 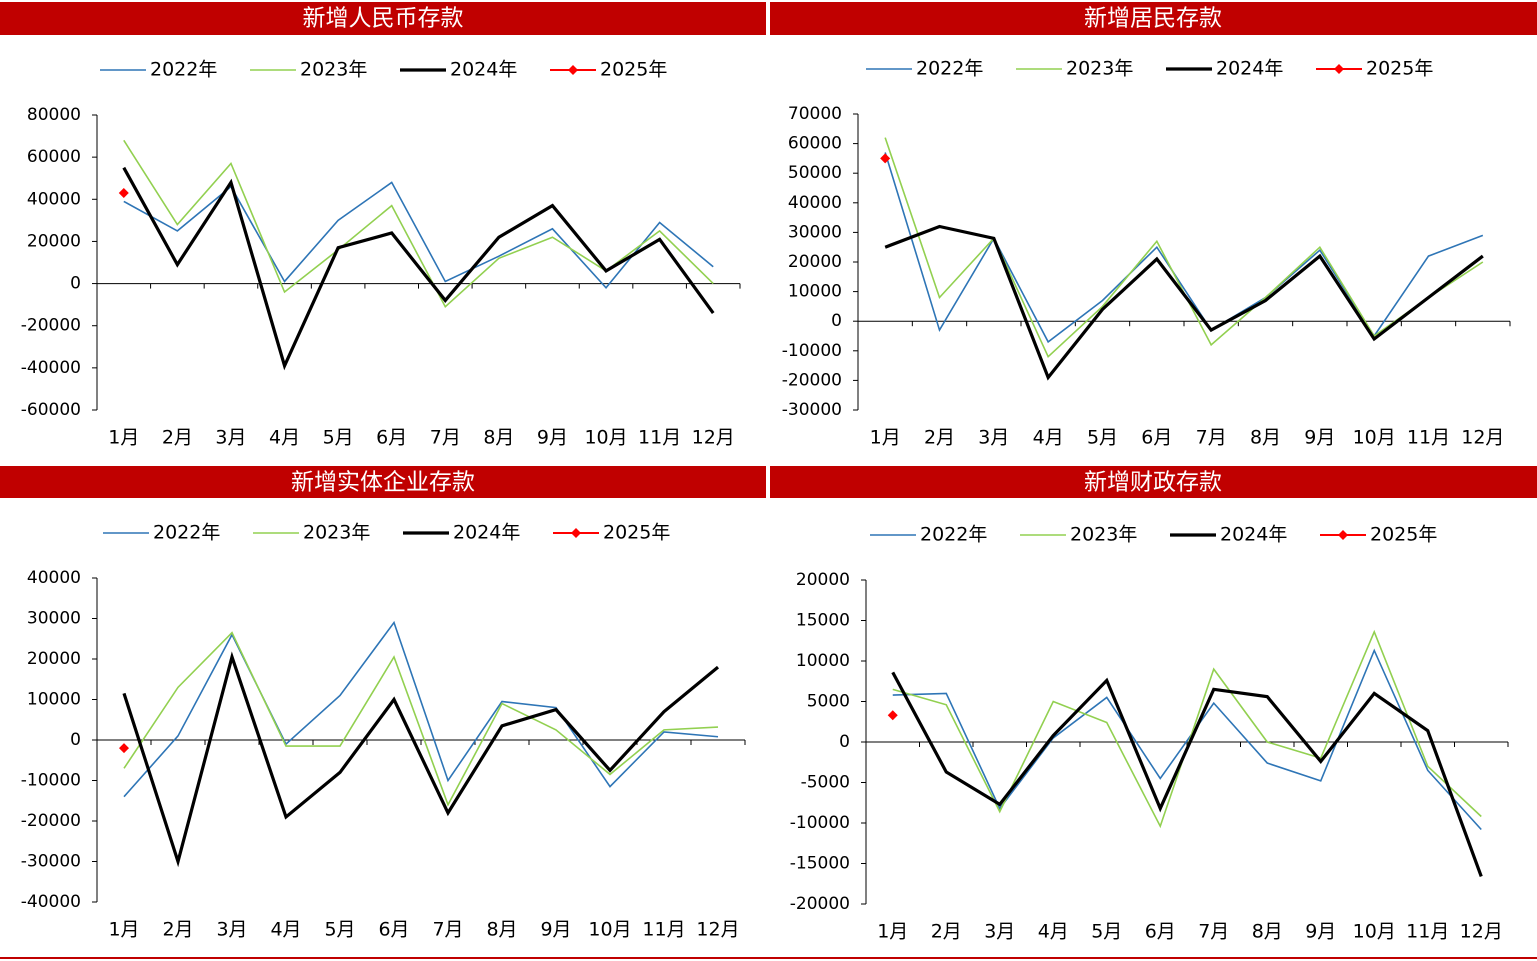 I want to click on y-tick-label: -10000, so click(x=820, y=823).